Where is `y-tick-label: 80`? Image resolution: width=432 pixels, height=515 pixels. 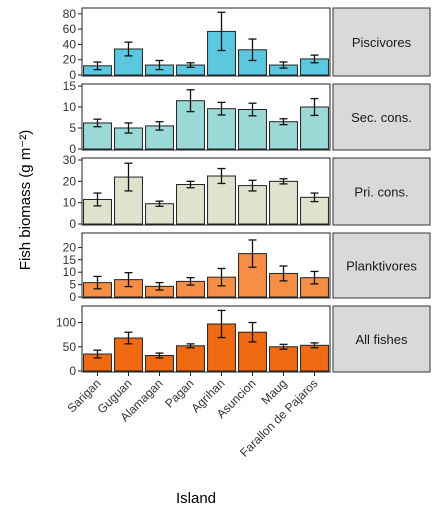
y-tick-label: 80 is located at coordinates (70, 14).